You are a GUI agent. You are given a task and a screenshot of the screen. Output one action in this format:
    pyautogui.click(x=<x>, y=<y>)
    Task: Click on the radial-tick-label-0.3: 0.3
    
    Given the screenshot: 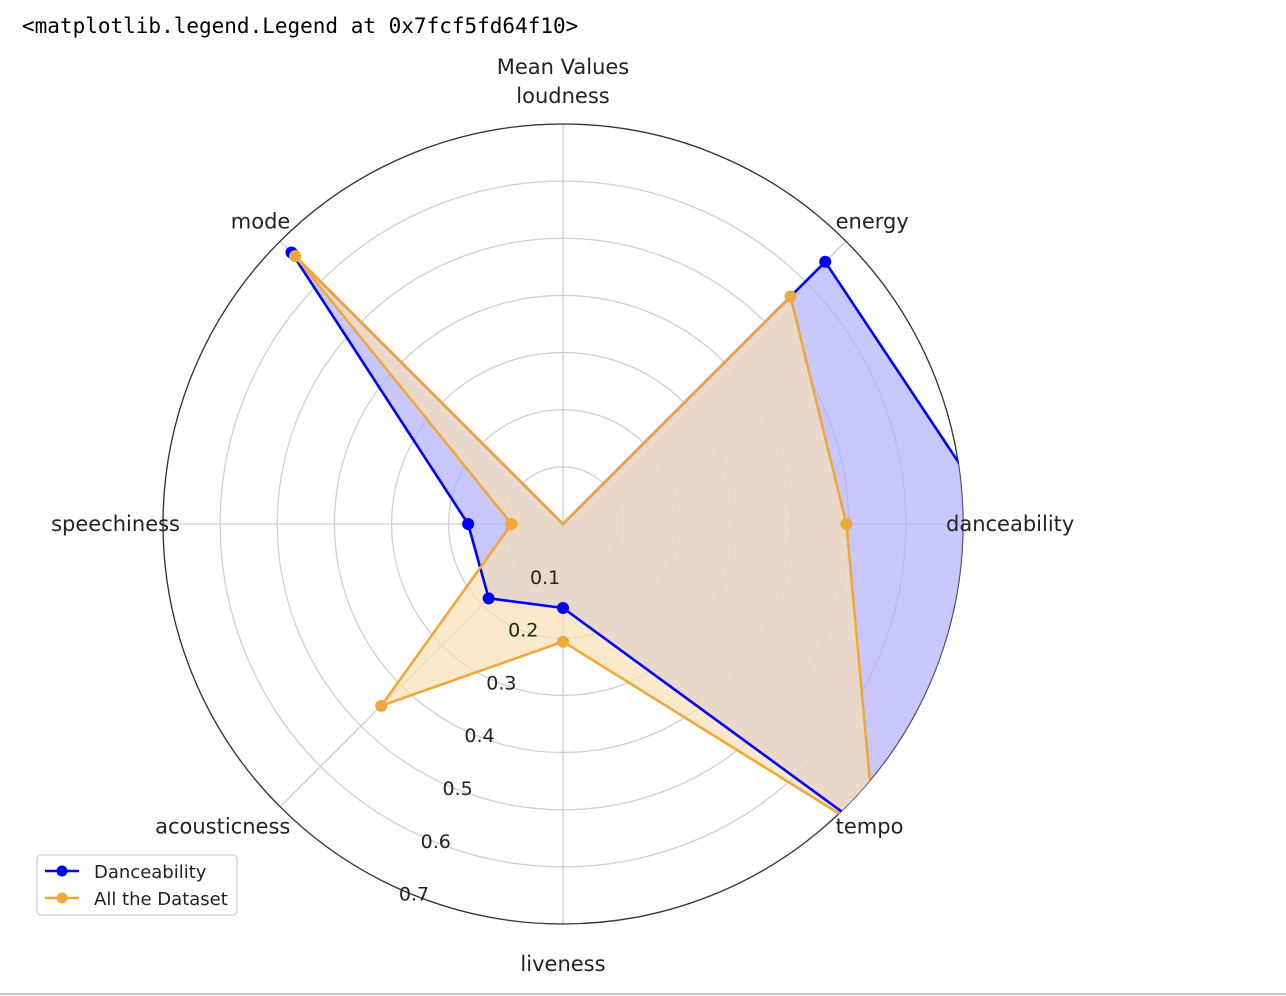 What is the action you would take?
    pyautogui.click(x=501, y=683)
    